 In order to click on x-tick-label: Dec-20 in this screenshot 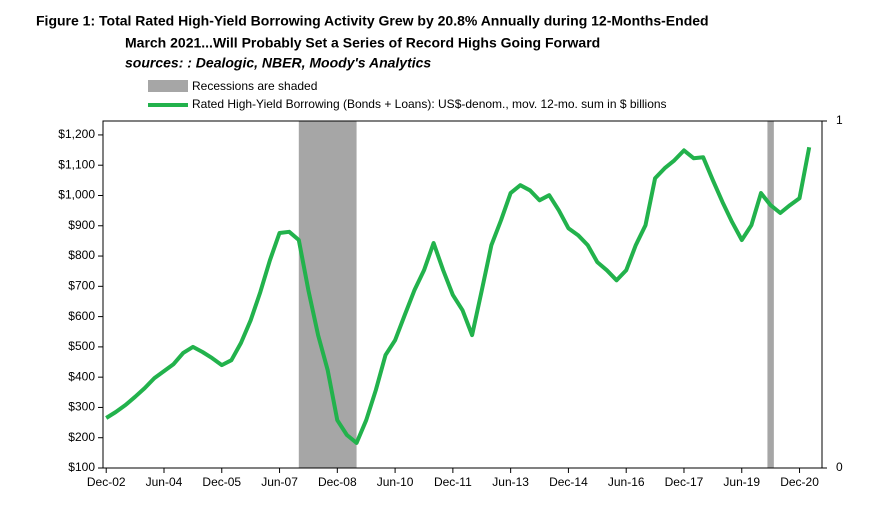, I will do `click(799, 482)`.